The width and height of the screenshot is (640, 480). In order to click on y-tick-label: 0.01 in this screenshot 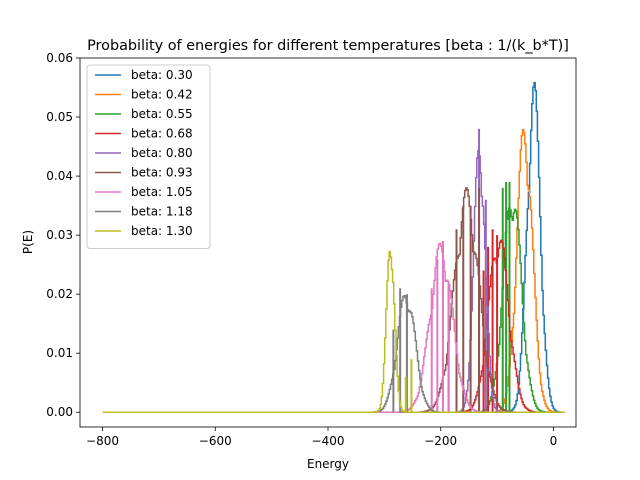, I will do `click(59, 353)`.